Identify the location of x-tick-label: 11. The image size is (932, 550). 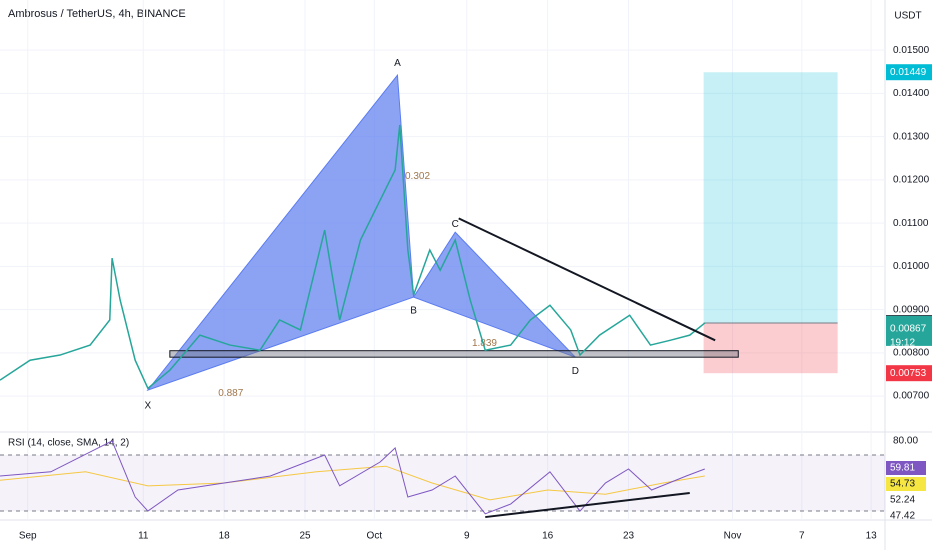
(143, 536).